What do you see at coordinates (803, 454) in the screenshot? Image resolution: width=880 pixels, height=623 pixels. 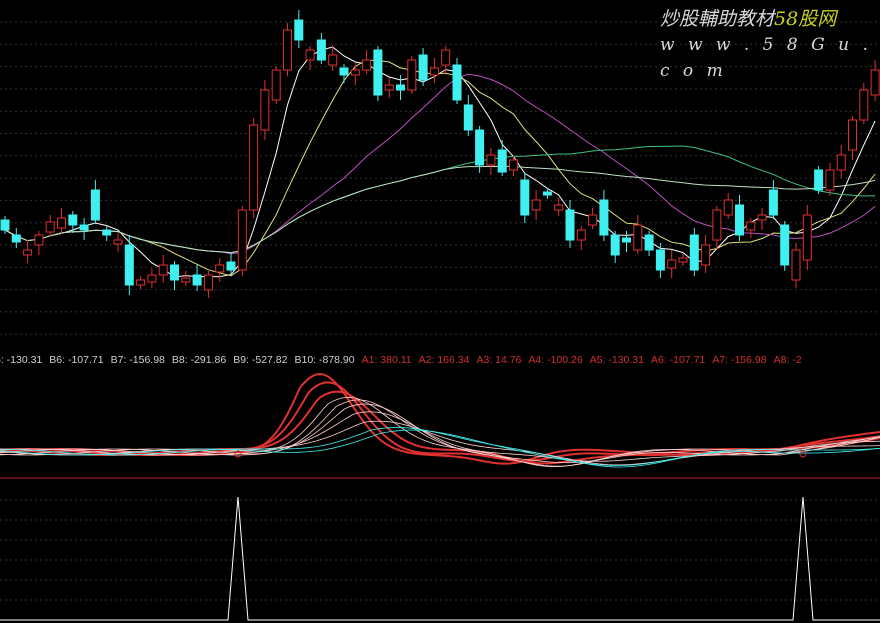 I see `signal-marker` at bounding box center [803, 454].